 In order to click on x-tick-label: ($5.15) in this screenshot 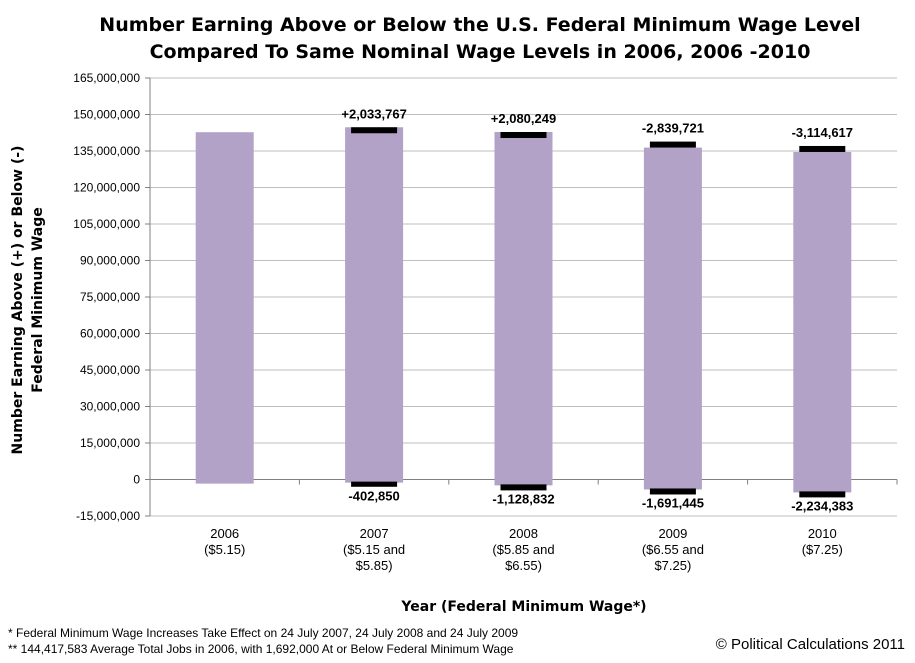, I will do `click(224, 549)`.